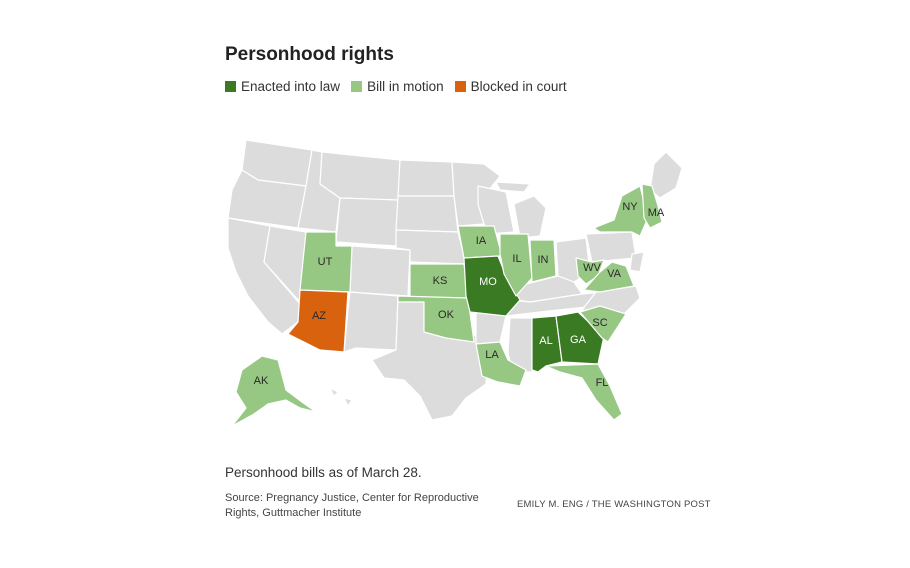 The height and width of the screenshot is (568, 910). Describe the element at coordinates (584, 392) in the screenshot. I see `state-fl` at that location.